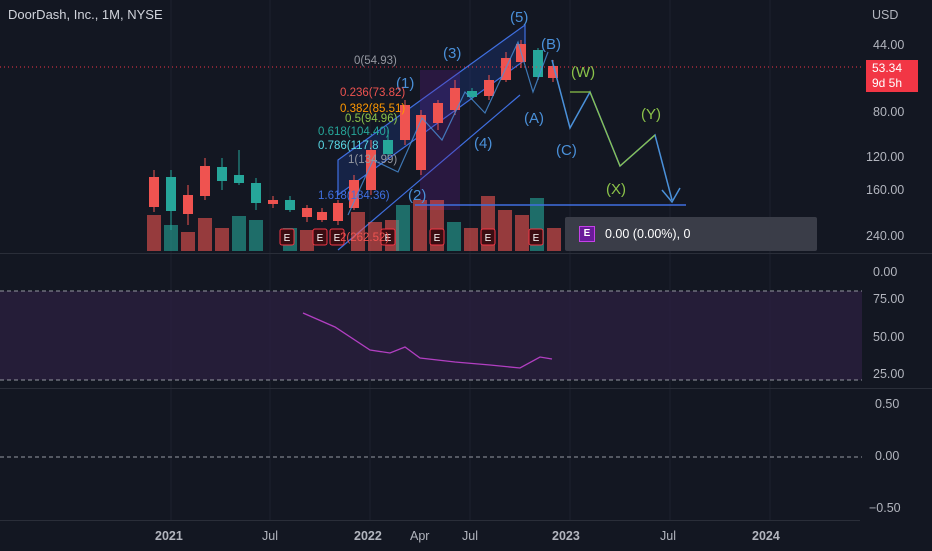 The height and width of the screenshot is (551, 932). I want to click on data-window-tooltip: E 0.00 (0.00%), 0, so click(691, 234).